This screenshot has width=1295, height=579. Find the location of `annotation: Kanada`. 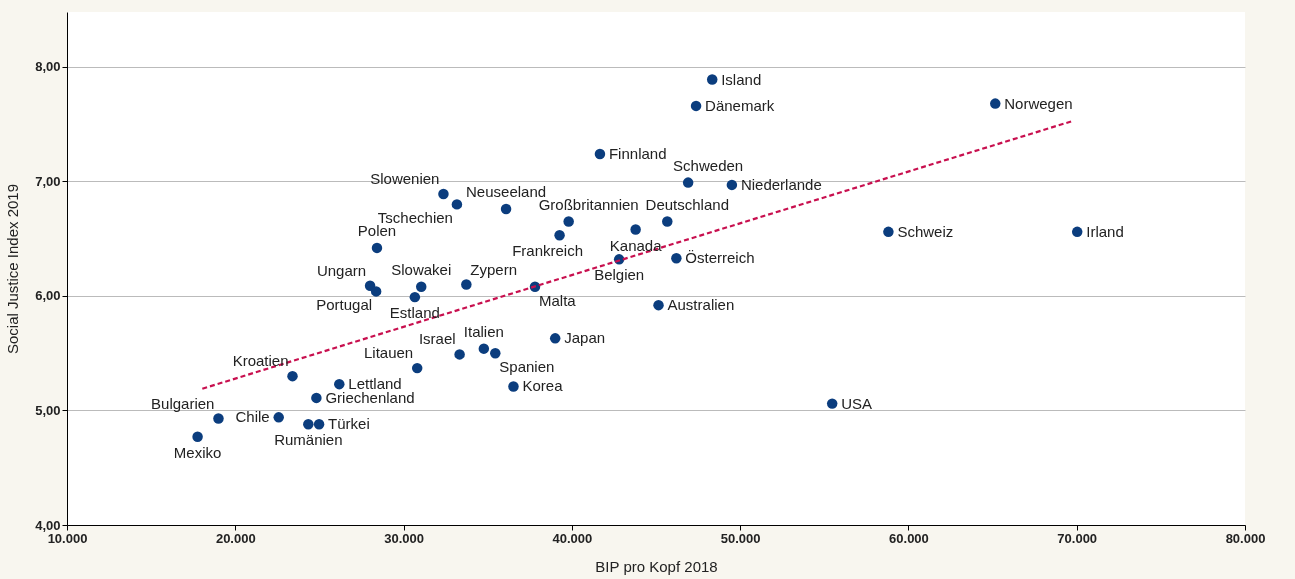

annotation: Kanada is located at coordinates (636, 245).